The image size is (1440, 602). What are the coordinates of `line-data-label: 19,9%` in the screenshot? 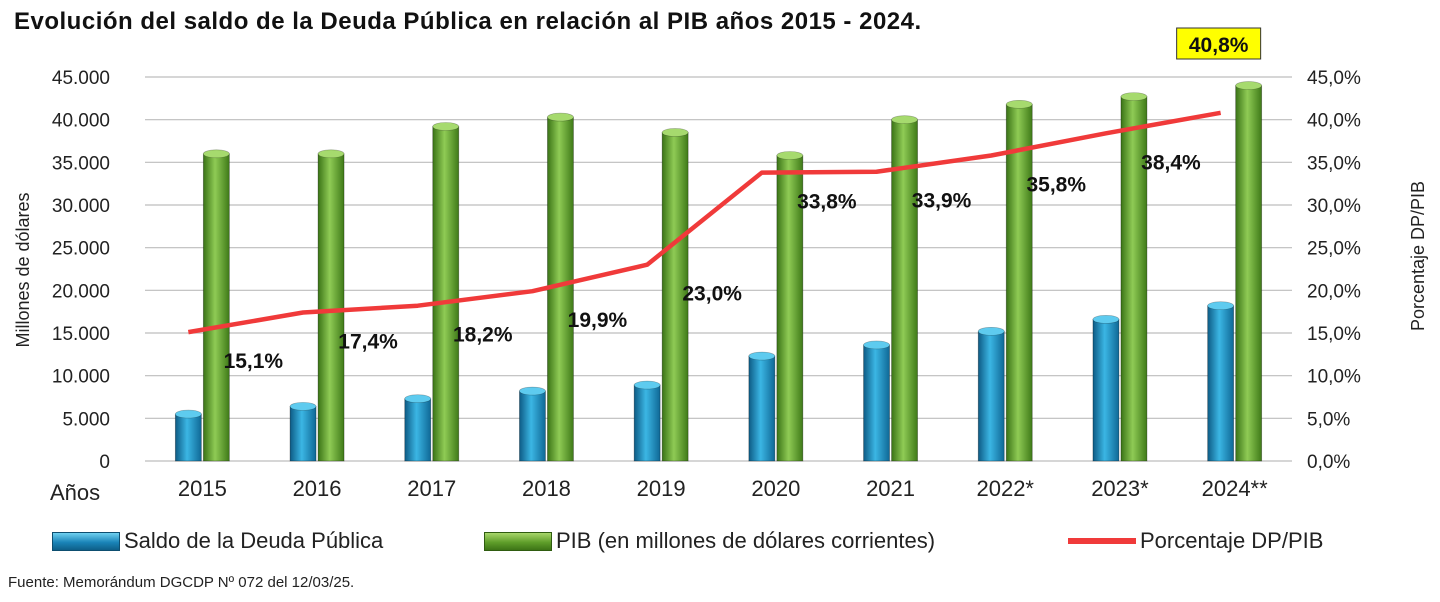 It's located at (598, 320).